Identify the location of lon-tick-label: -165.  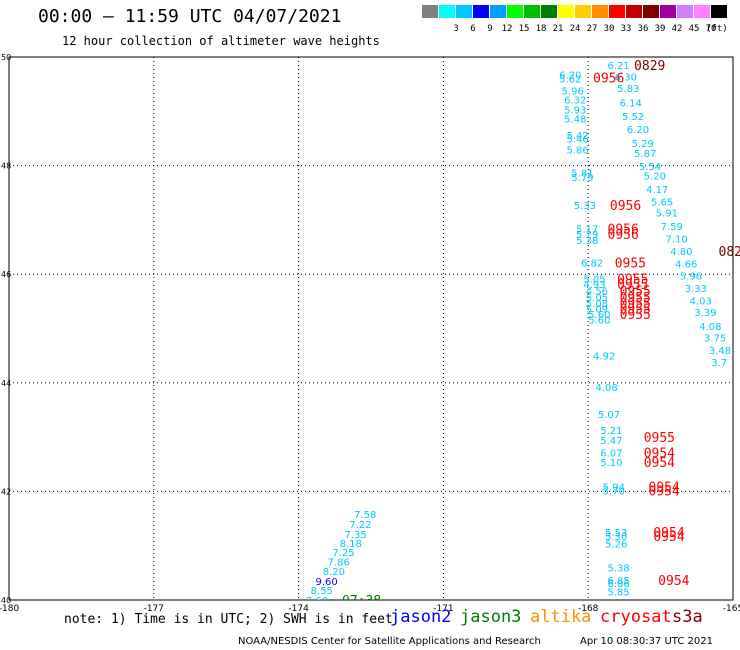
(731, 609).